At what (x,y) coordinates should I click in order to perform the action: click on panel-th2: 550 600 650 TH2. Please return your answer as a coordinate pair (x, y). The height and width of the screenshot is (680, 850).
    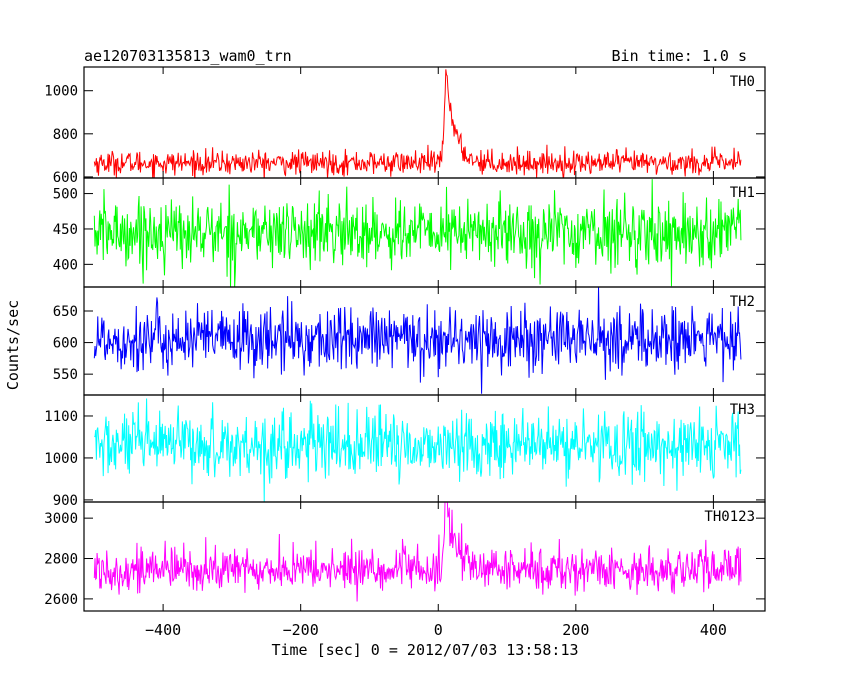
    Looking at the image, I should click on (409, 341).